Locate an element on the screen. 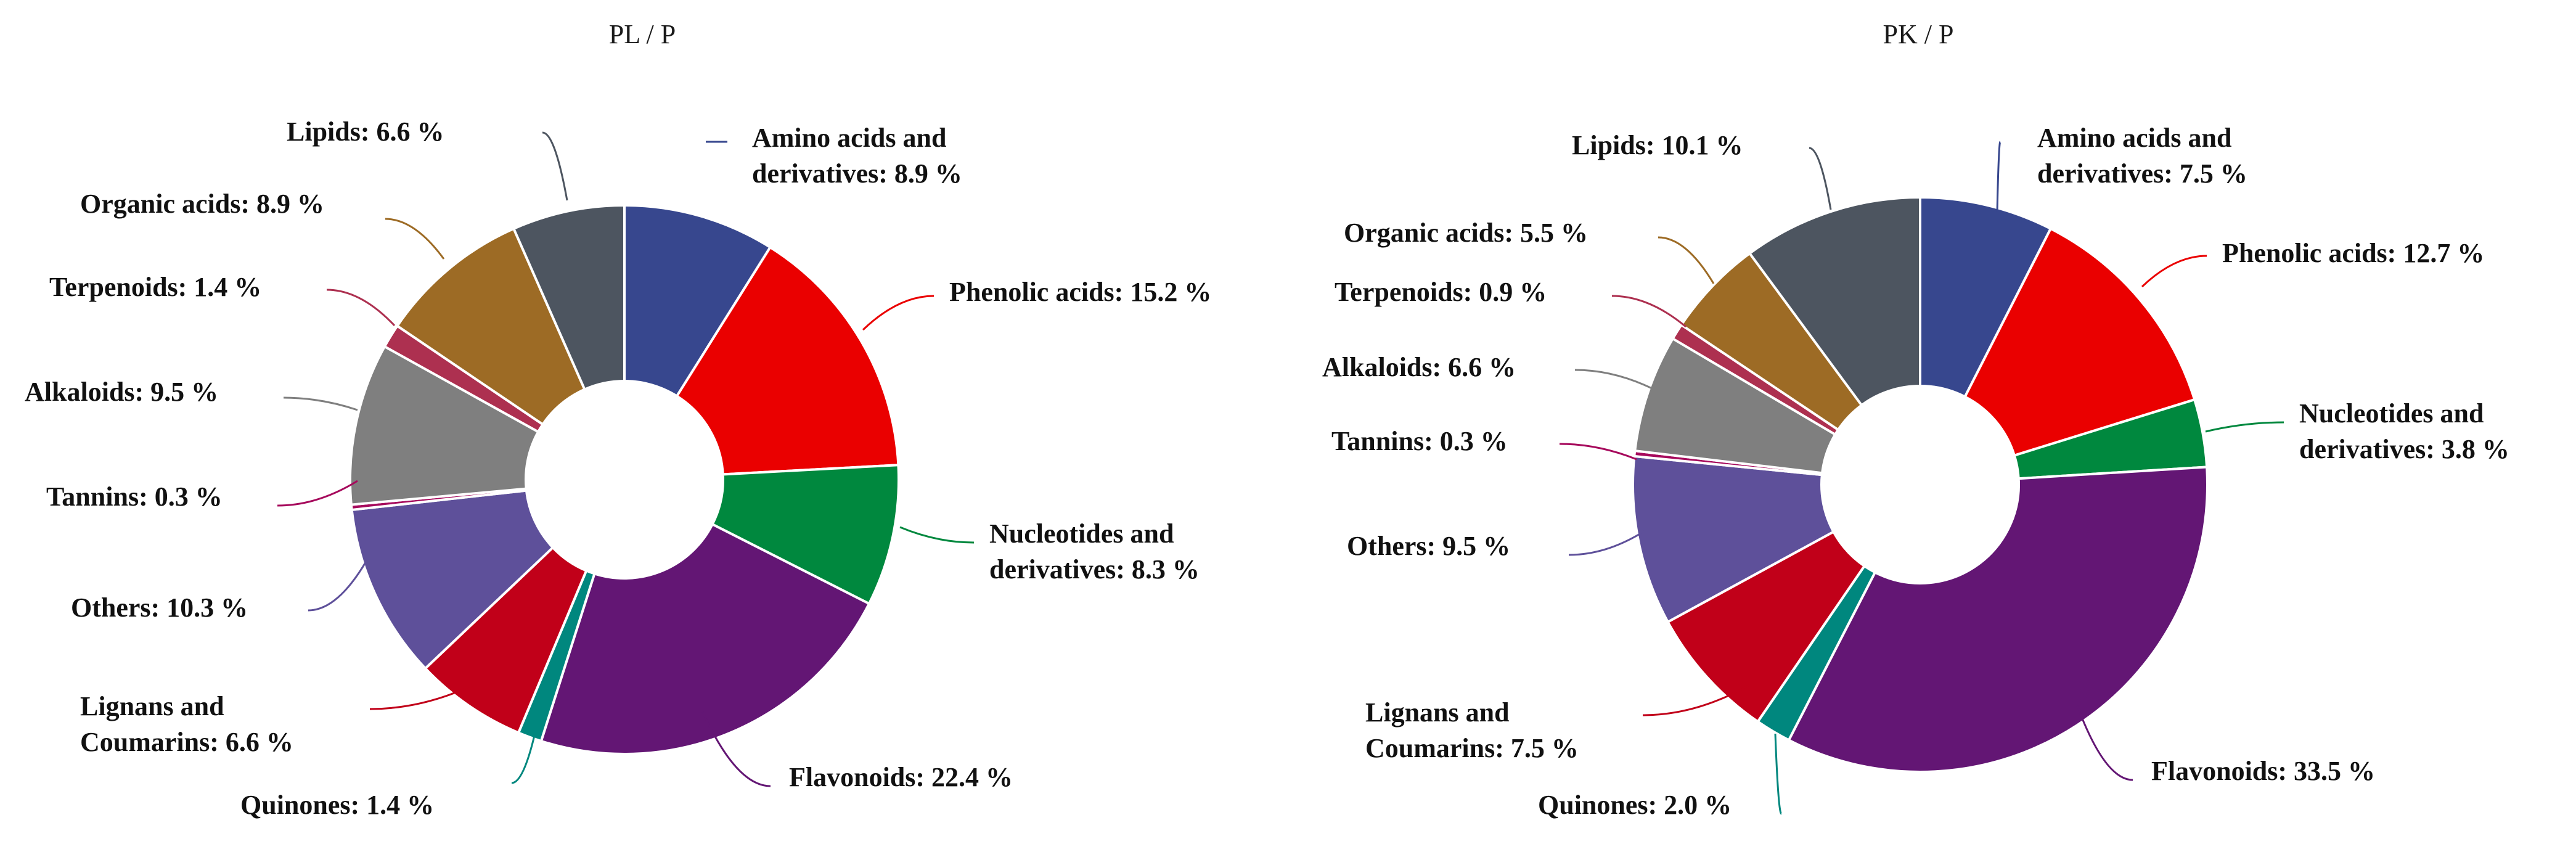 This screenshot has width=2576, height=857. pl-p-label-quinones: Quinones: 1.4 % is located at coordinates (337, 805).